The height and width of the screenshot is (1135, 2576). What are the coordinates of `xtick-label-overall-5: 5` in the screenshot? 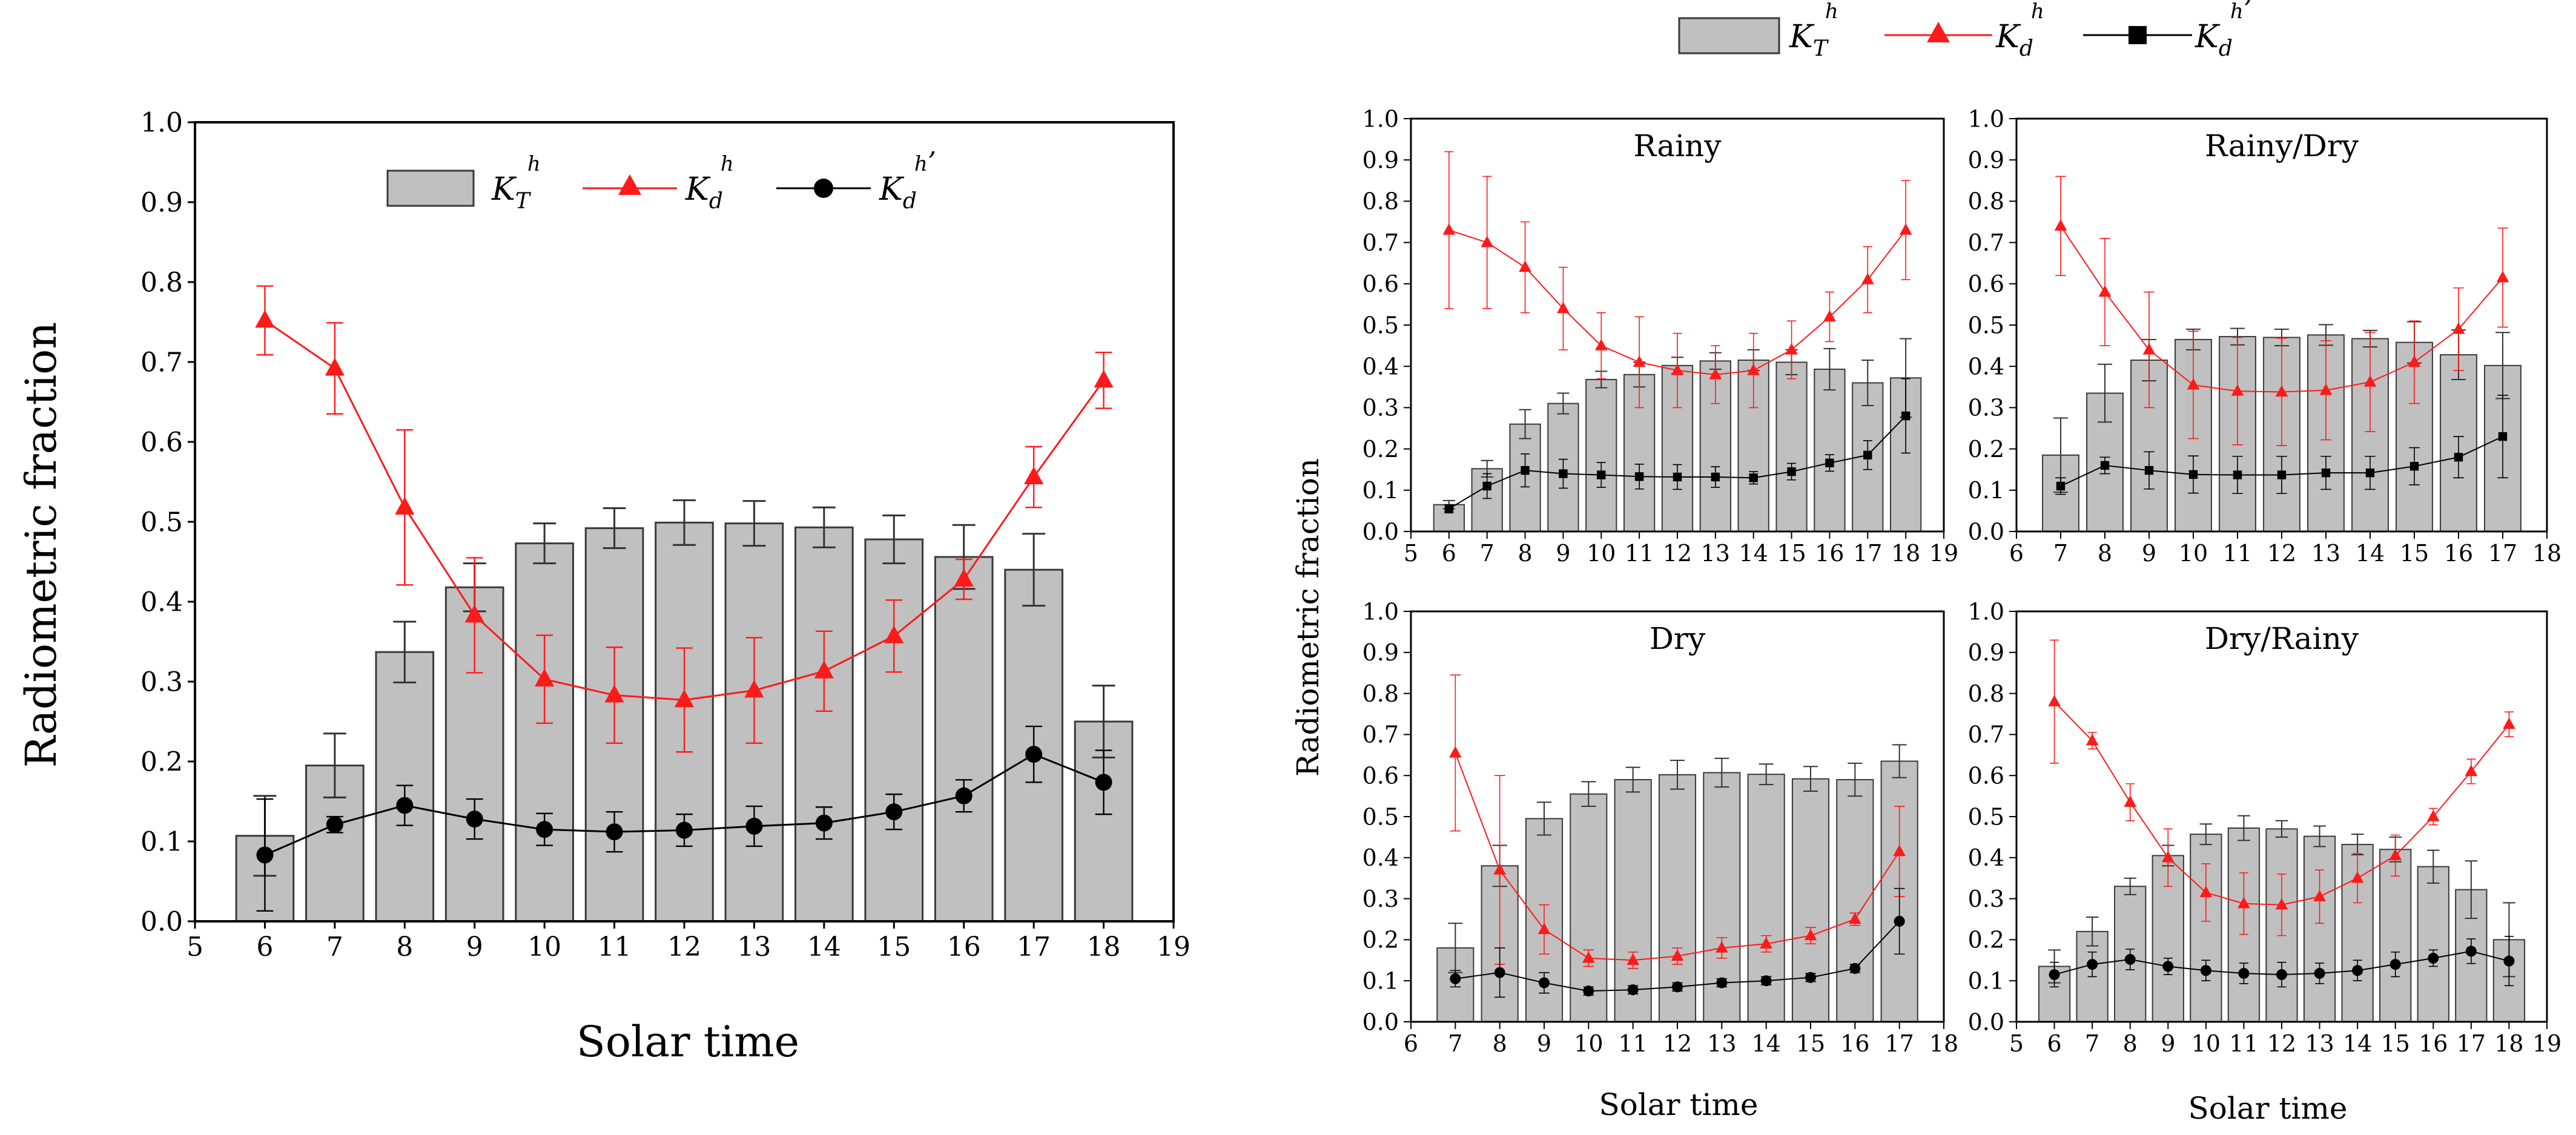 It's located at (195, 947).